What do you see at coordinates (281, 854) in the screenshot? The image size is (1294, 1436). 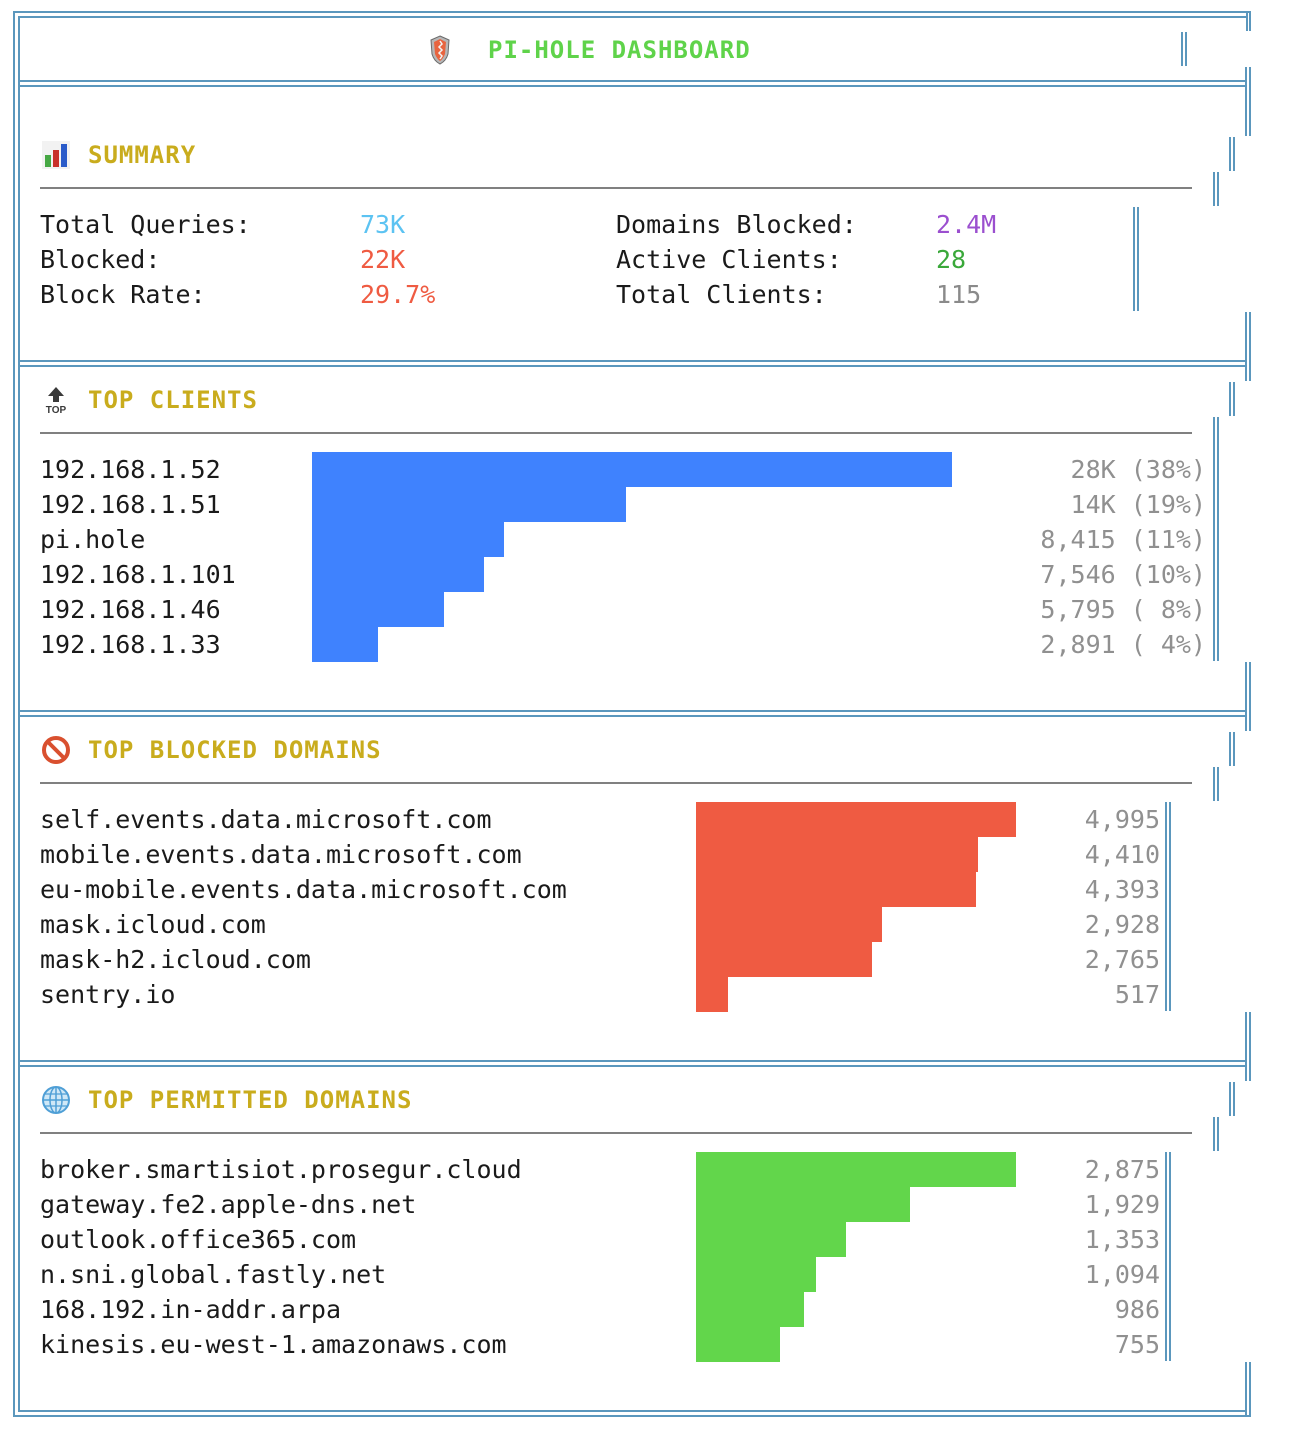 I see `domain-name: mobile.events.data.microsoft.com` at bounding box center [281, 854].